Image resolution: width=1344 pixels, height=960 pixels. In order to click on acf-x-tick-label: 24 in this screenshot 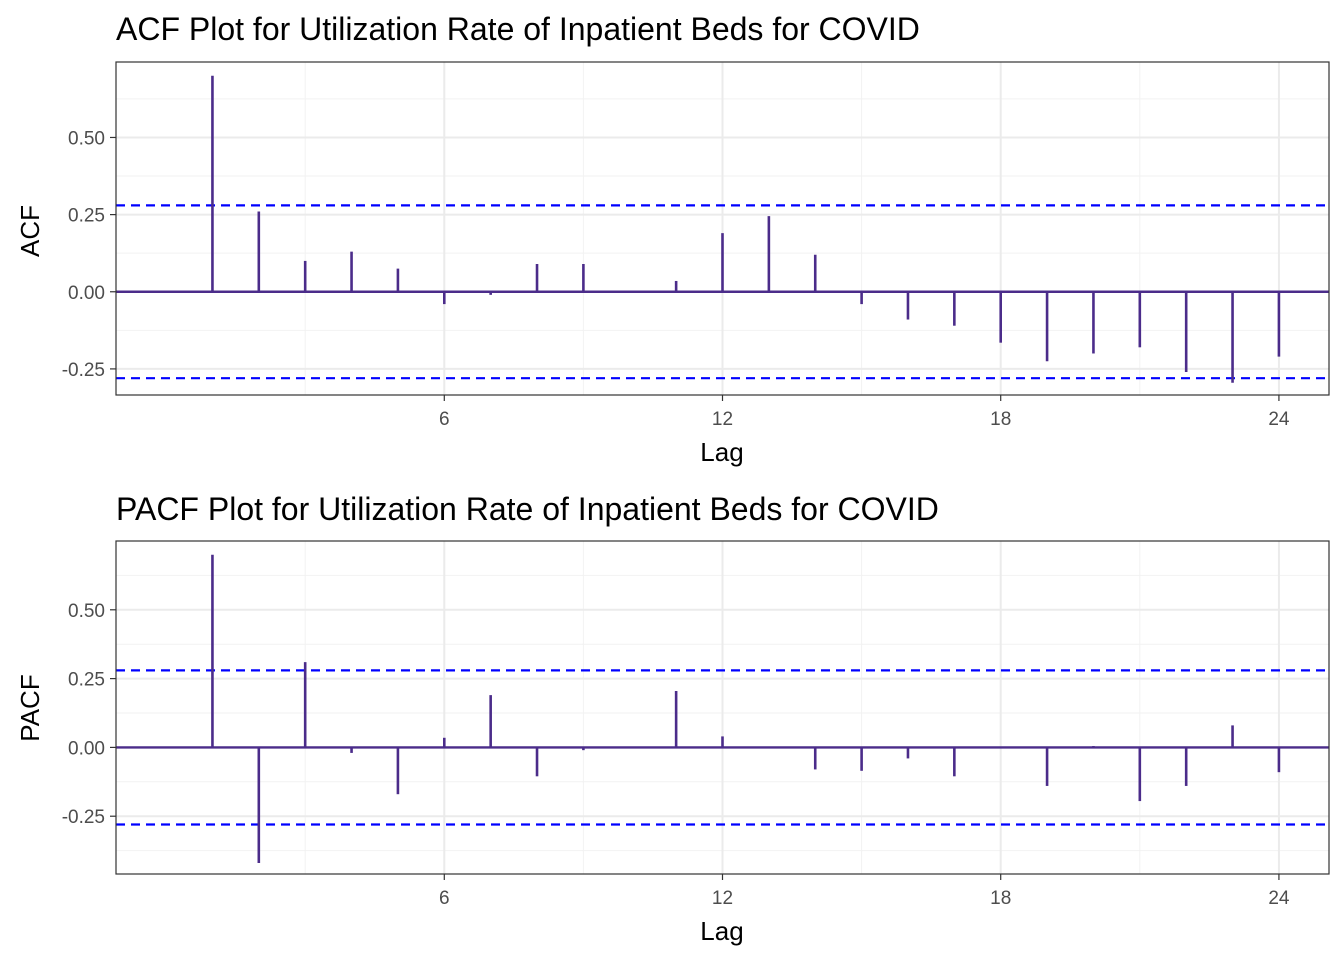, I will do `click(1279, 419)`.